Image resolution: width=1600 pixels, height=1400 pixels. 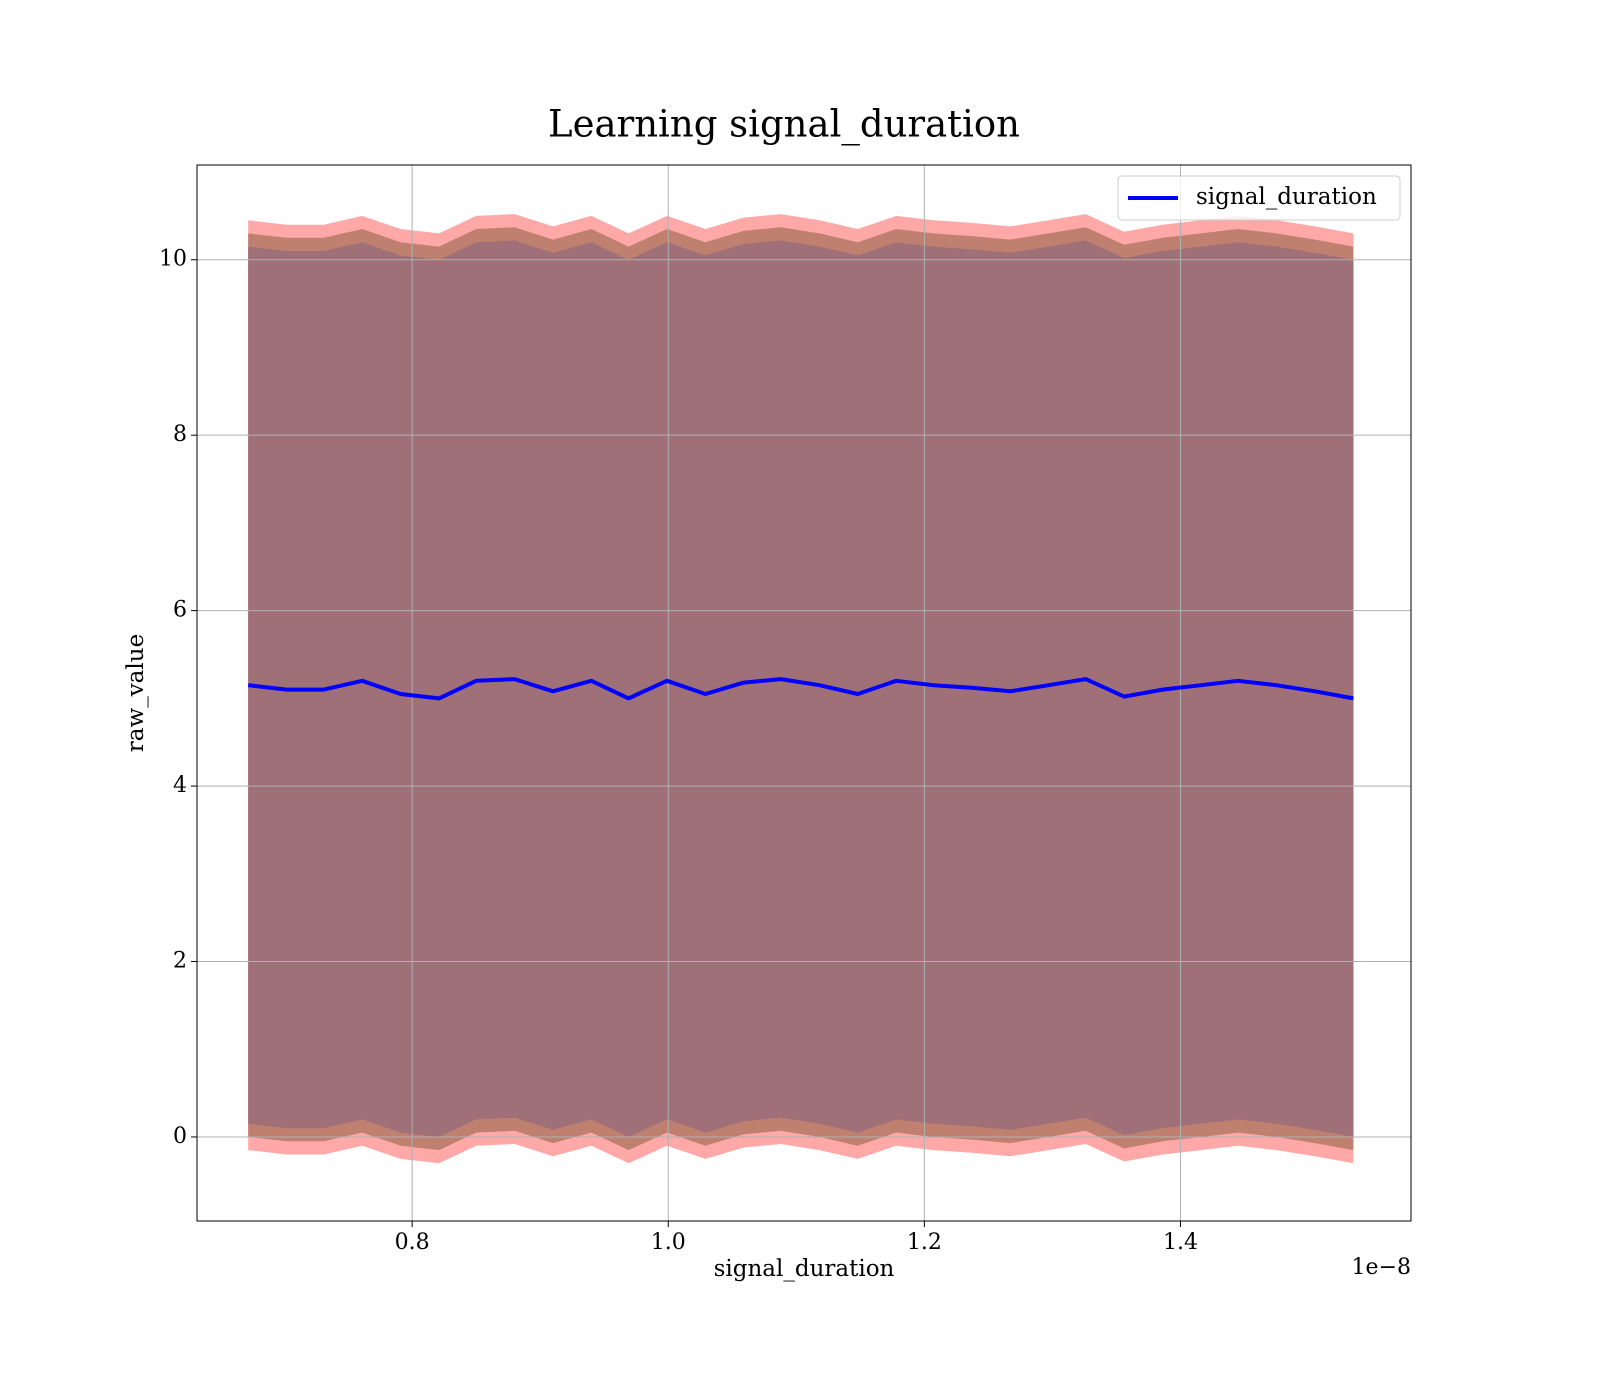 What do you see at coordinates (804, 1269) in the screenshot?
I see `x-axis-label: signal_duration` at bounding box center [804, 1269].